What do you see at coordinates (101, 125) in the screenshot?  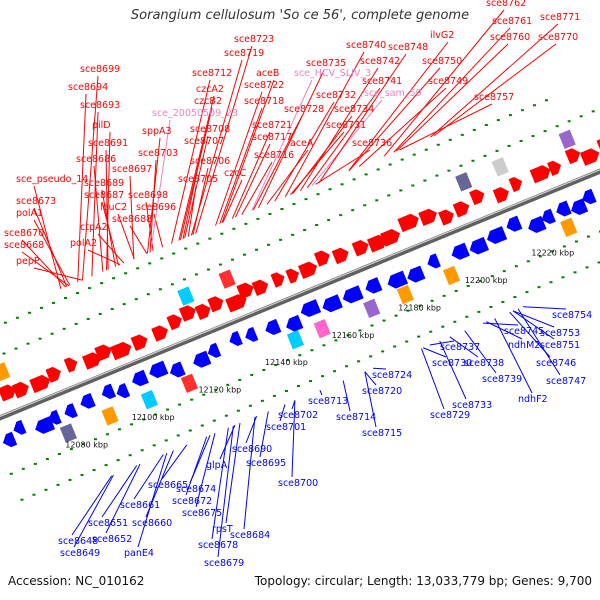 I see `gene-label-top: pilD` at bounding box center [101, 125].